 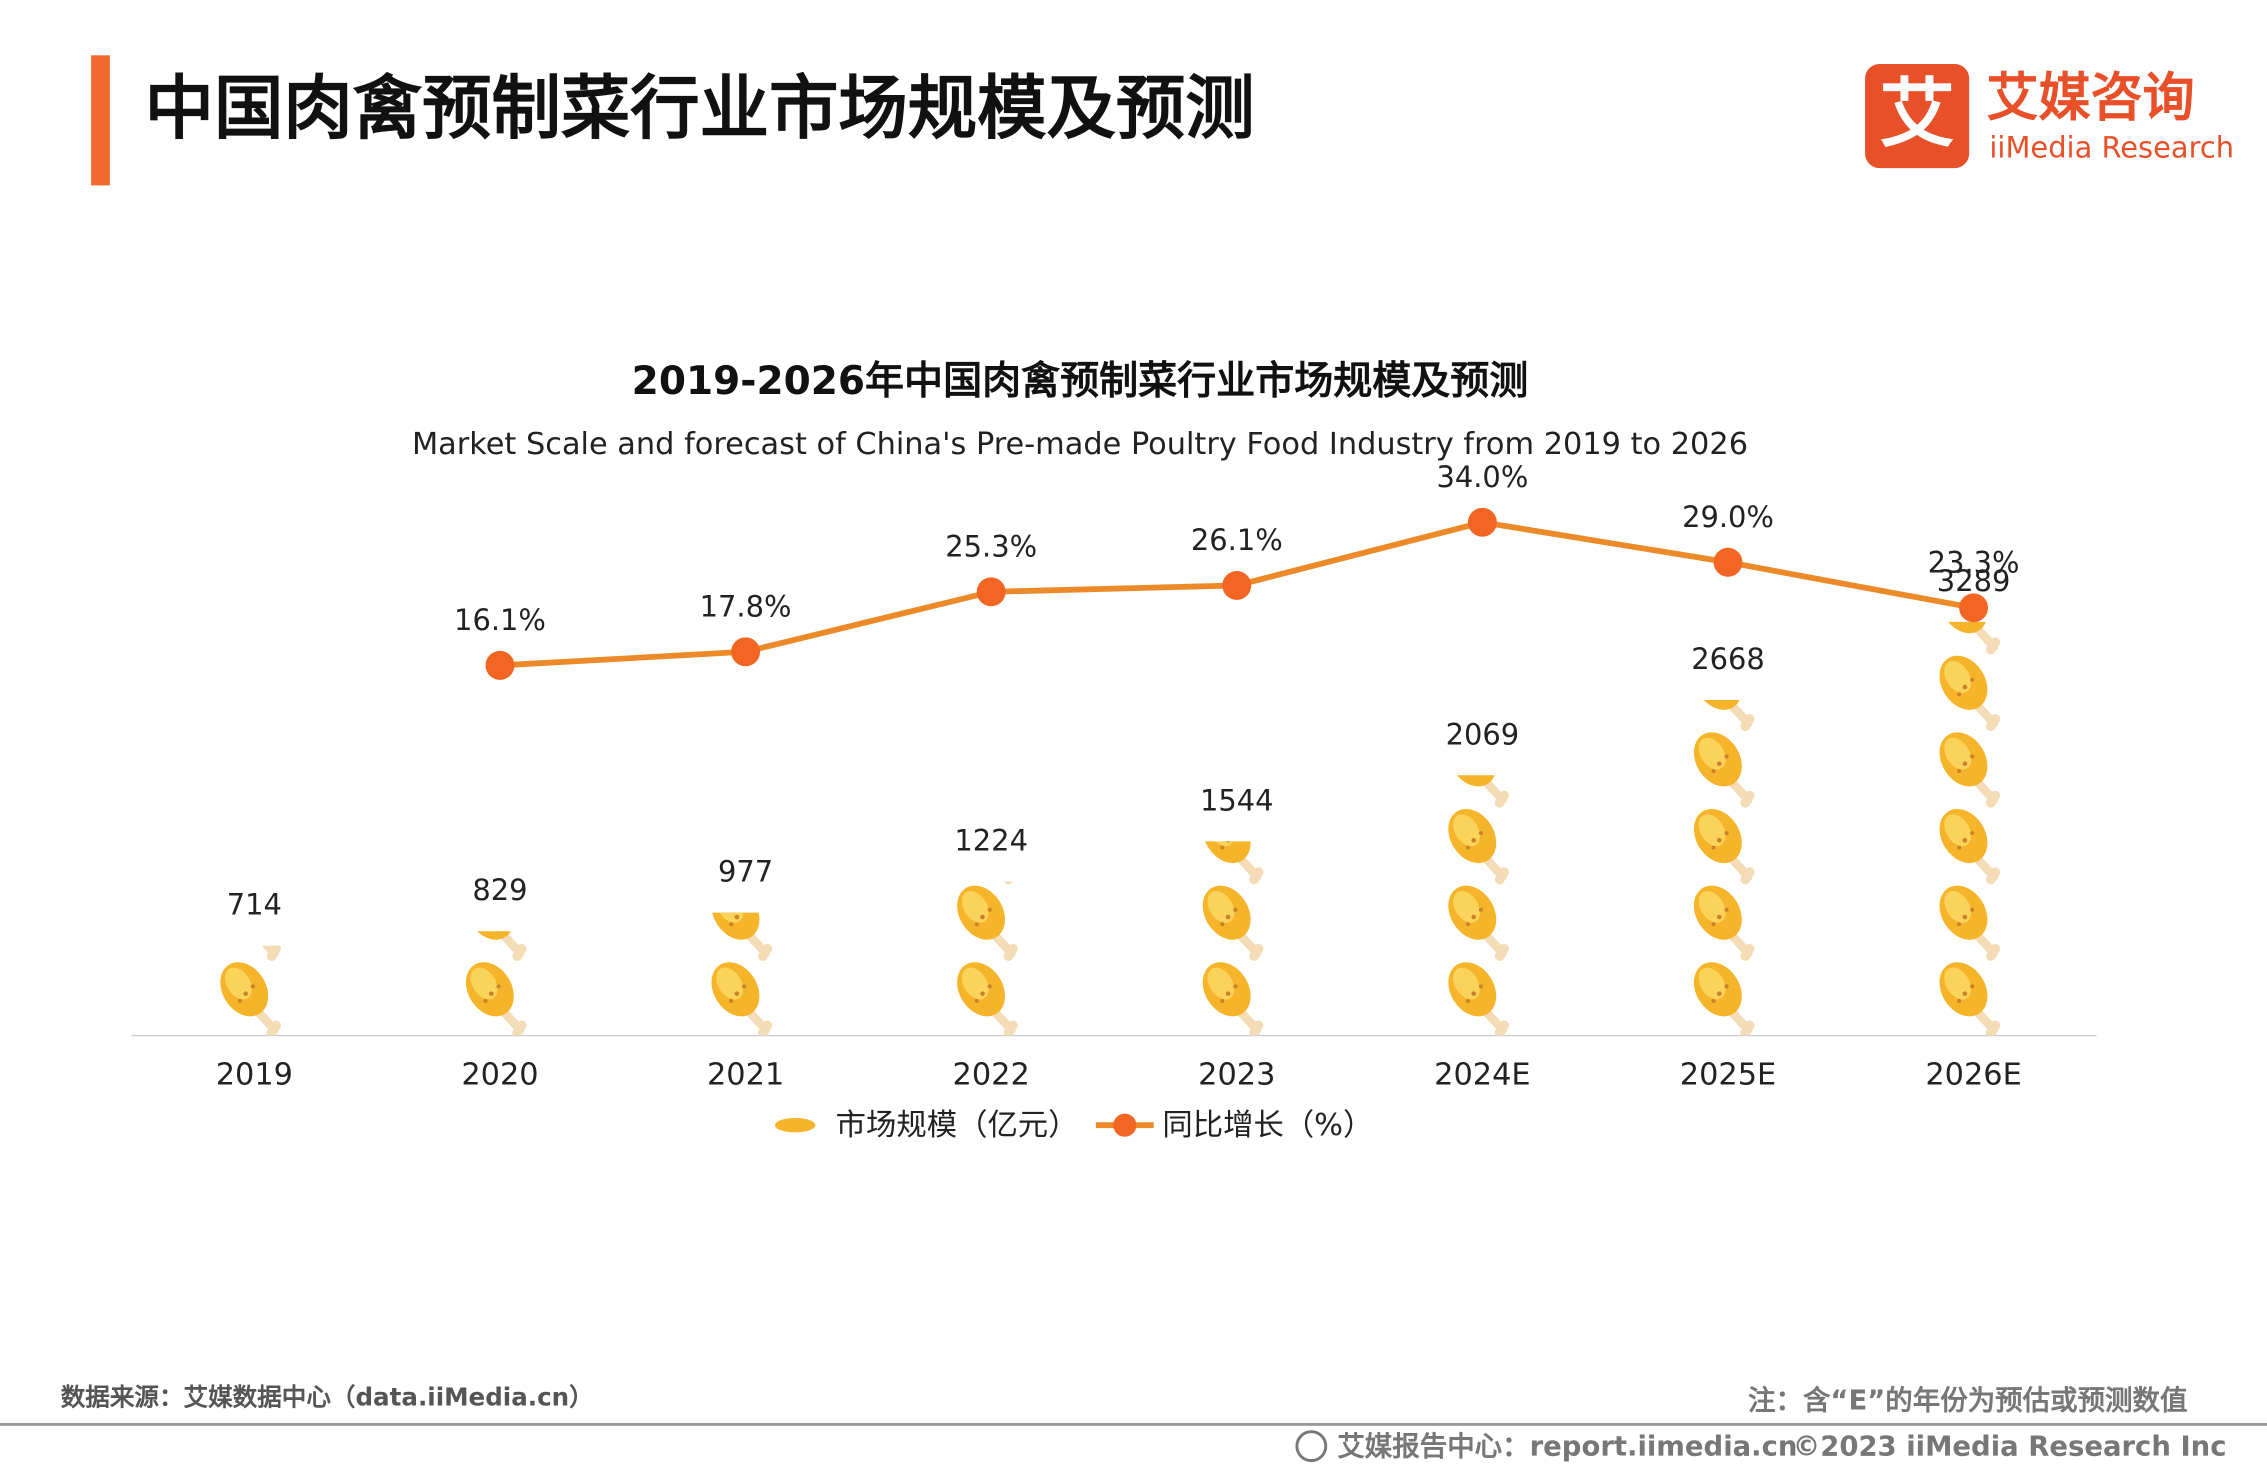 I want to click on logo-en: iiMedia Research, so click(x=2111, y=147).